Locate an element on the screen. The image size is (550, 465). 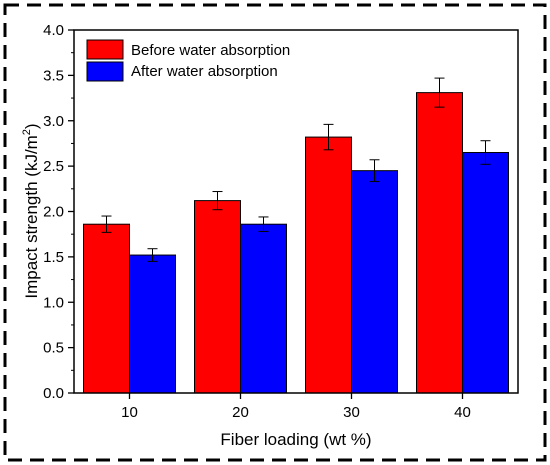
x-tick-label: 20 is located at coordinates (240, 412).